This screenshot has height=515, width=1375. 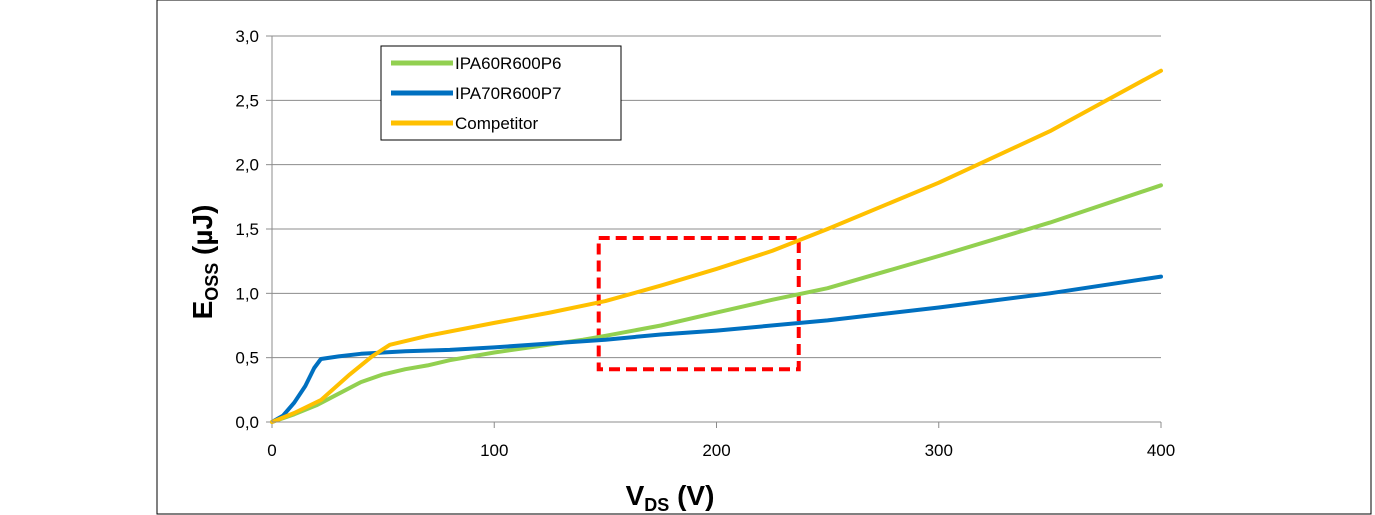 I want to click on legend: IPA60R600P6 IPA70R600P7 Competitor, so click(x=501, y=93).